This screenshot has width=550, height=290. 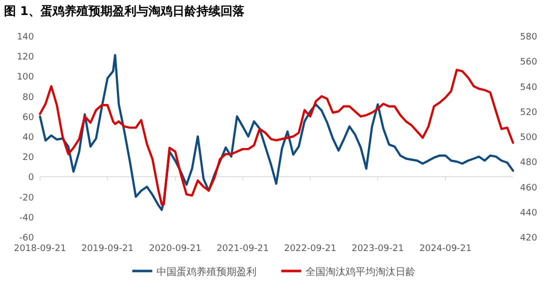 I want to click on chart-title: 图 1、蛋鸡养殖预期盈利与淘鸡日龄持续回落, so click(x=125, y=11).